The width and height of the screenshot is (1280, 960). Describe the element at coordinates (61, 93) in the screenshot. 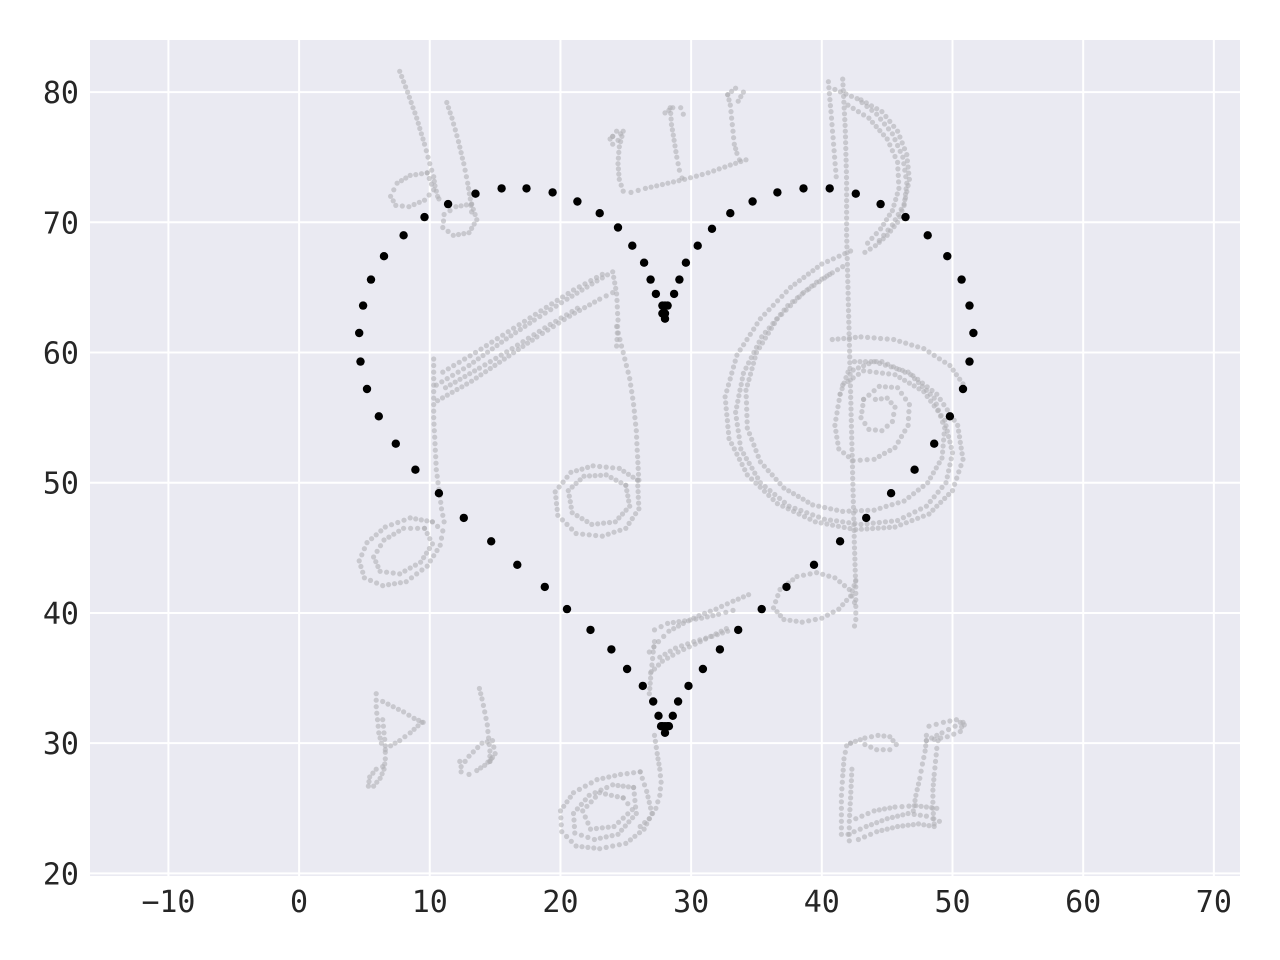

I see `y-tick-label: 80` at that location.